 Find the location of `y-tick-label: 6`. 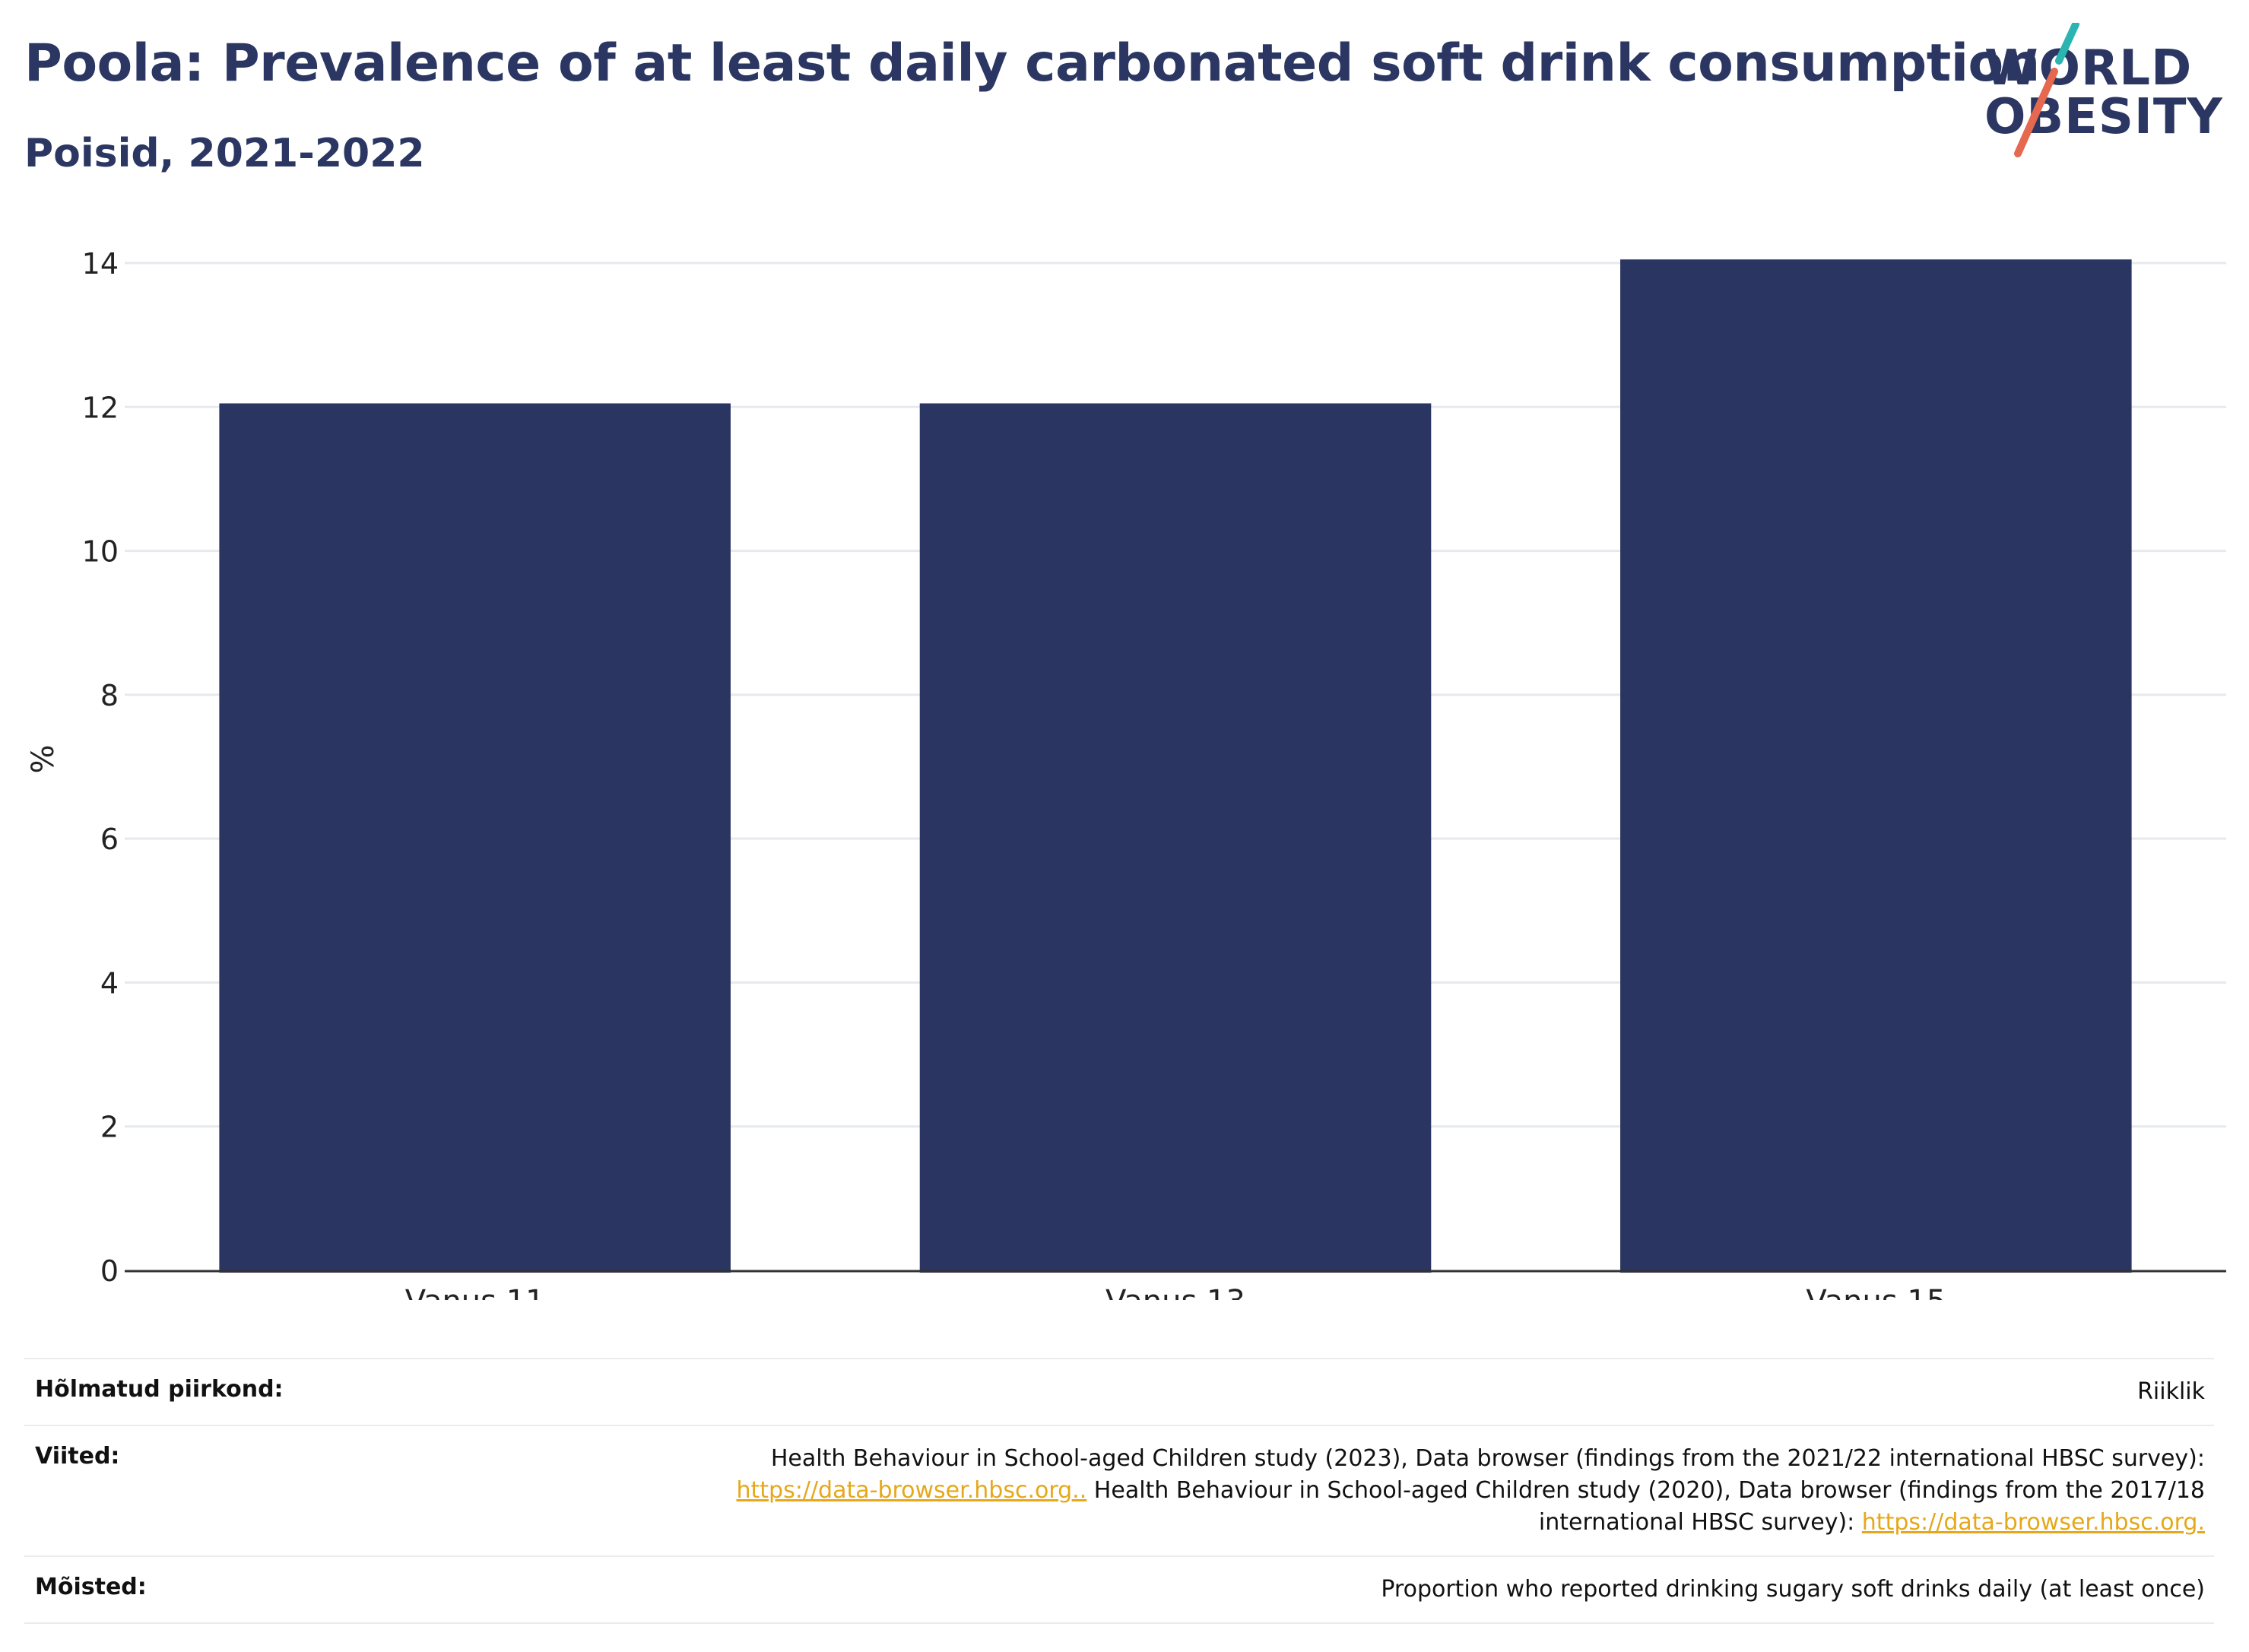

y-tick-label: 6 is located at coordinates (109, 839).